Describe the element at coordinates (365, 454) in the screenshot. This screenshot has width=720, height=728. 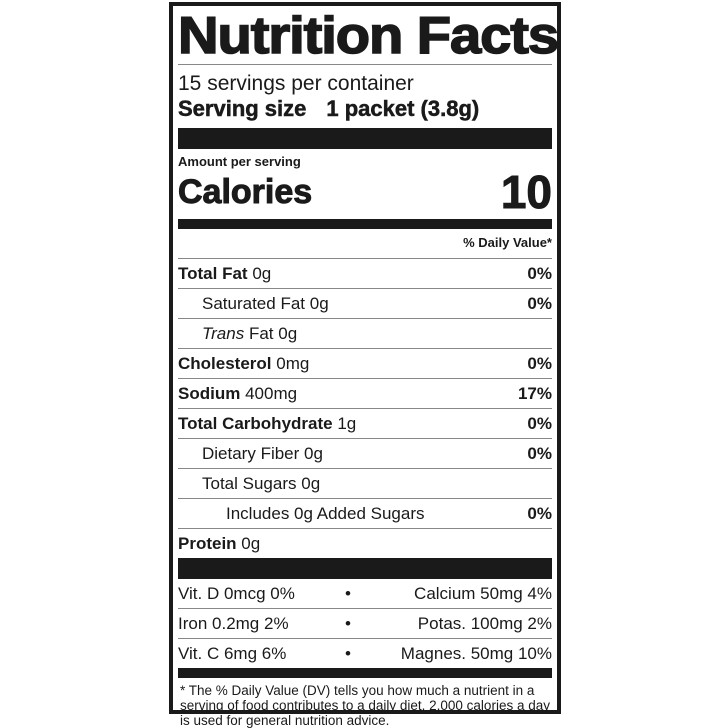
I see `nutrient-row-dietary-fiber: Dietary Fiber 0g 0%` at that location.